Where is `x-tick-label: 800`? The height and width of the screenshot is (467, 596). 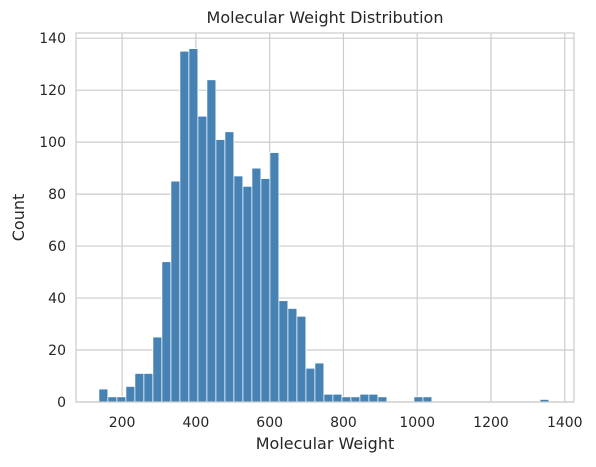 x-tick-label: 800 is located at coordinates (343, 423).